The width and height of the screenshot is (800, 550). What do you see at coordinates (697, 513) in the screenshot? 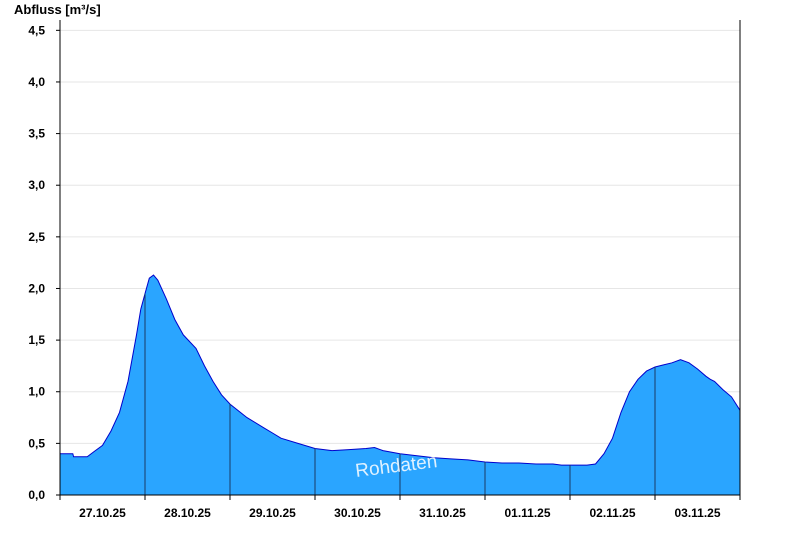
I see `x-tick-label: 03.11.25` at bounding box center [697, 513].